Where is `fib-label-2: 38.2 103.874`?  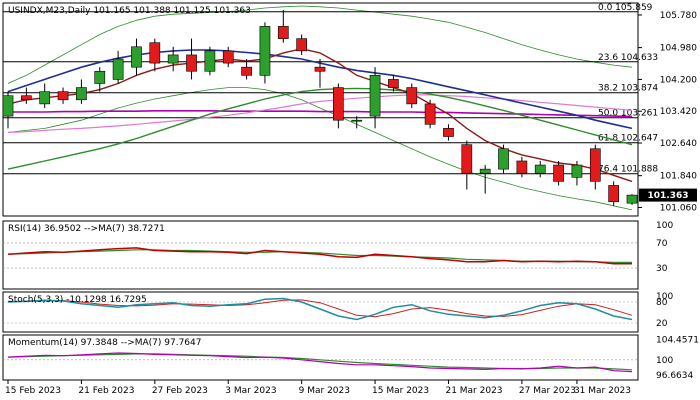 fib-label-2: 38.2 103.874 is located at coordinates (628, 89).